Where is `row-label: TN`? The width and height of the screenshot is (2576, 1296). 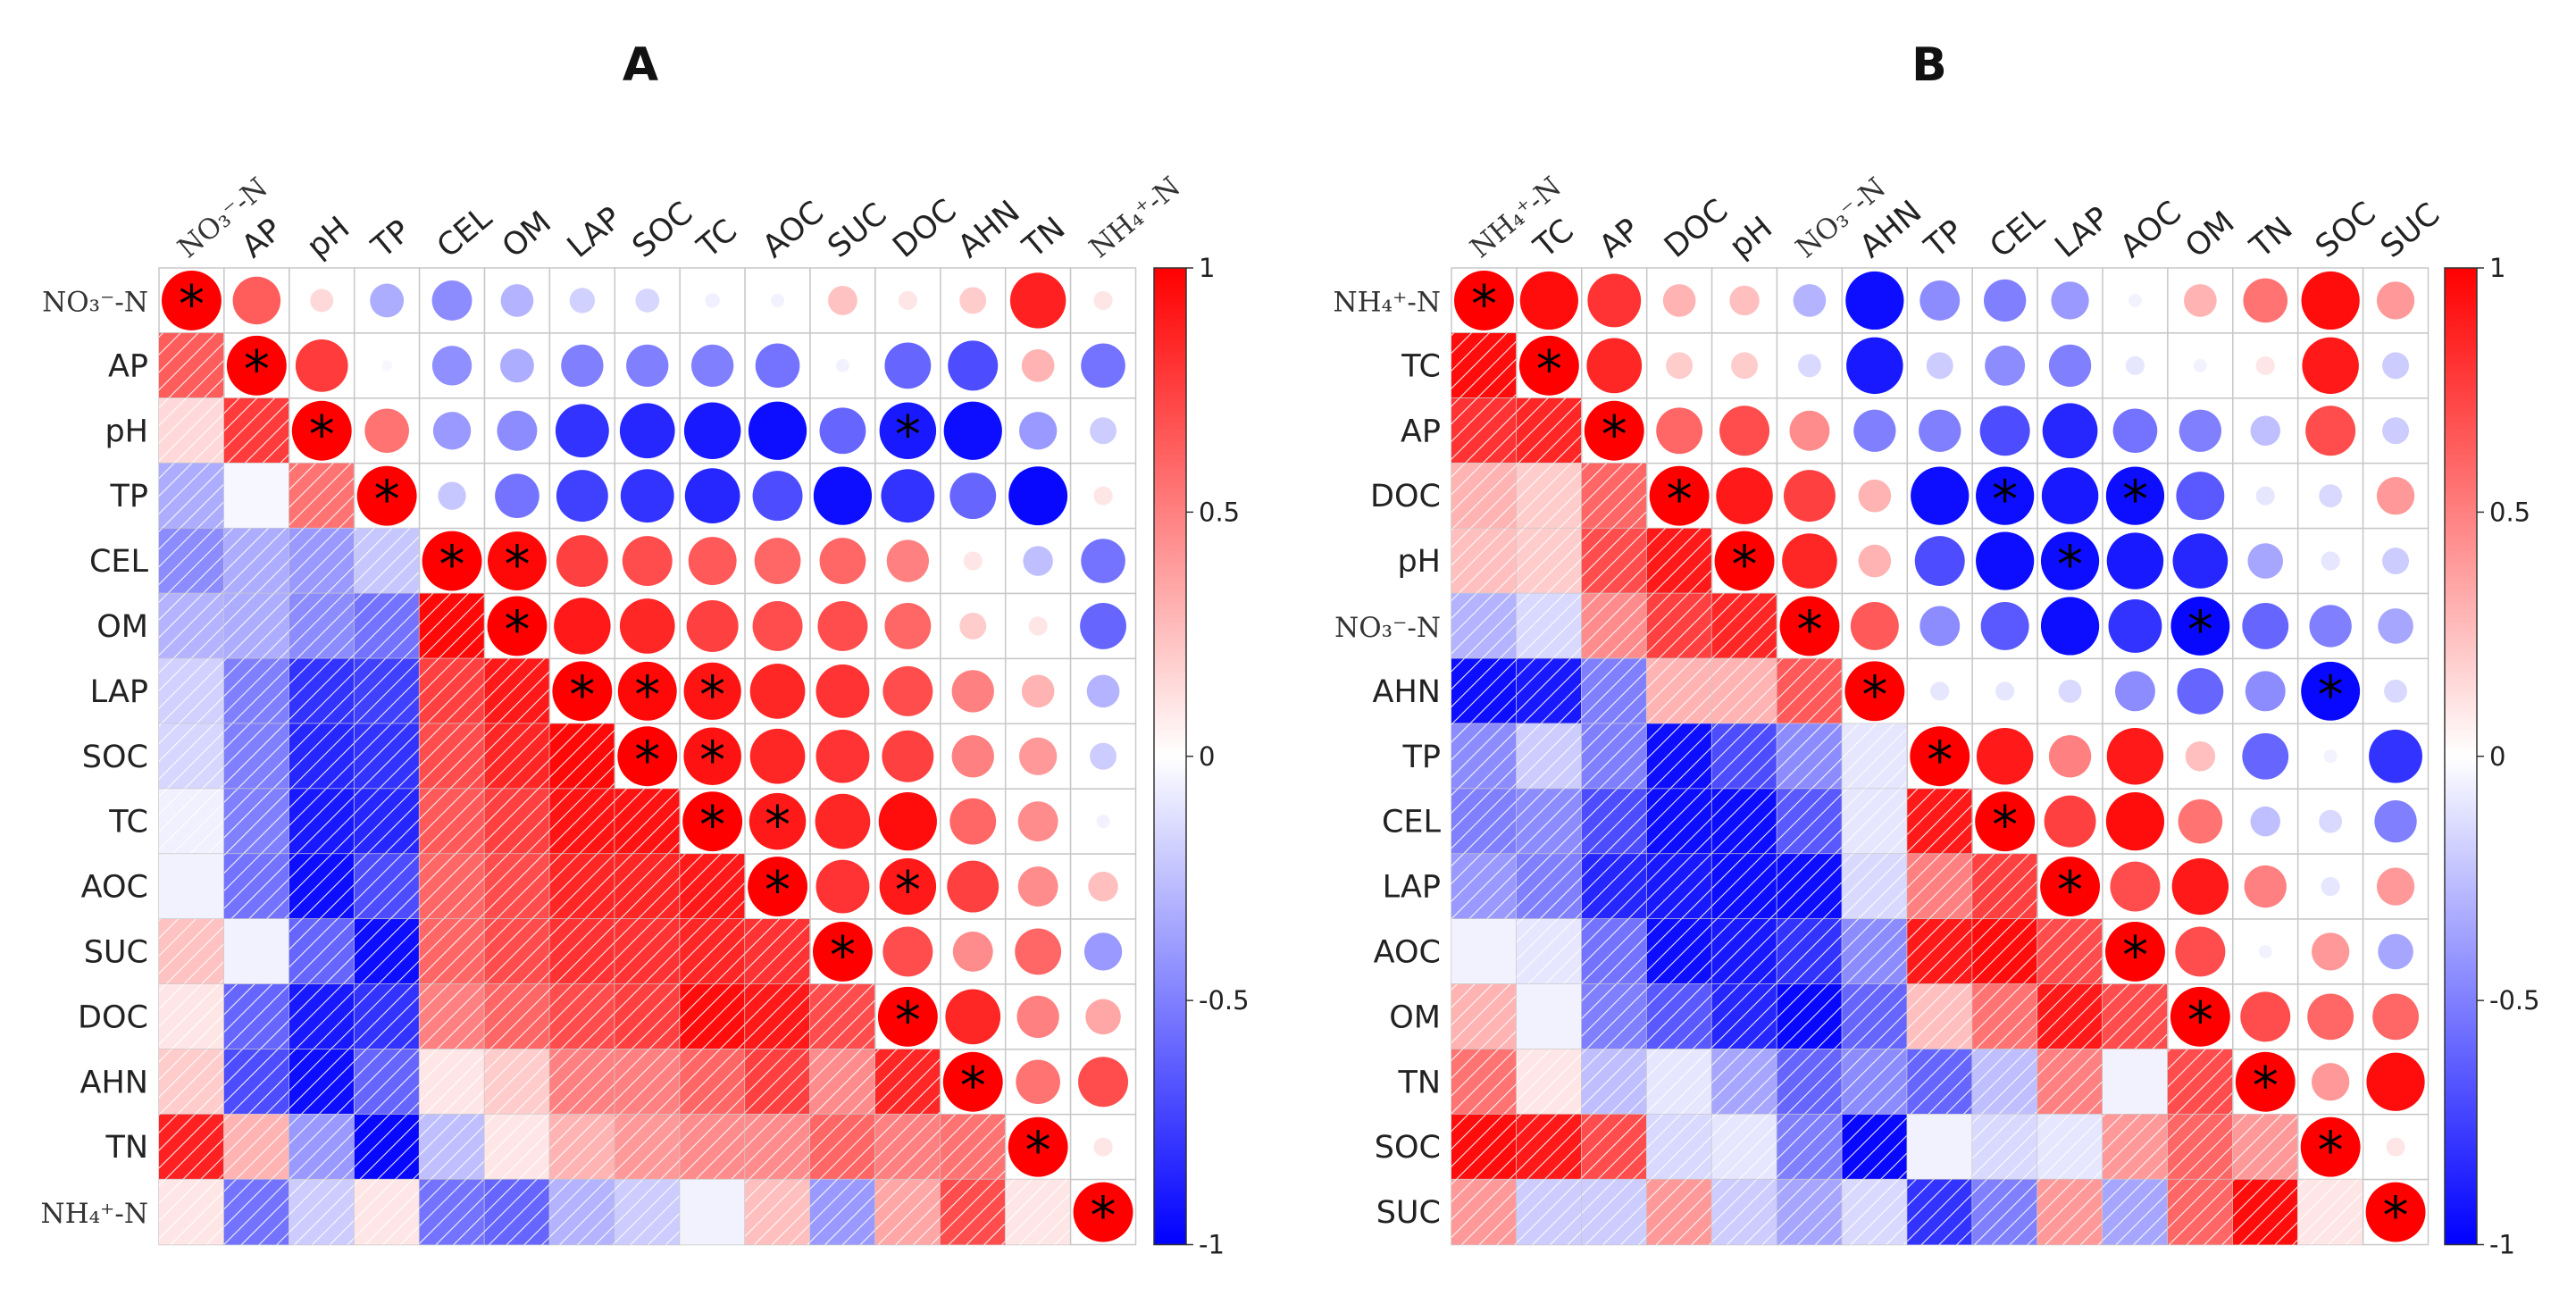
row-label: TN is located at coordinates (1419, 1082).